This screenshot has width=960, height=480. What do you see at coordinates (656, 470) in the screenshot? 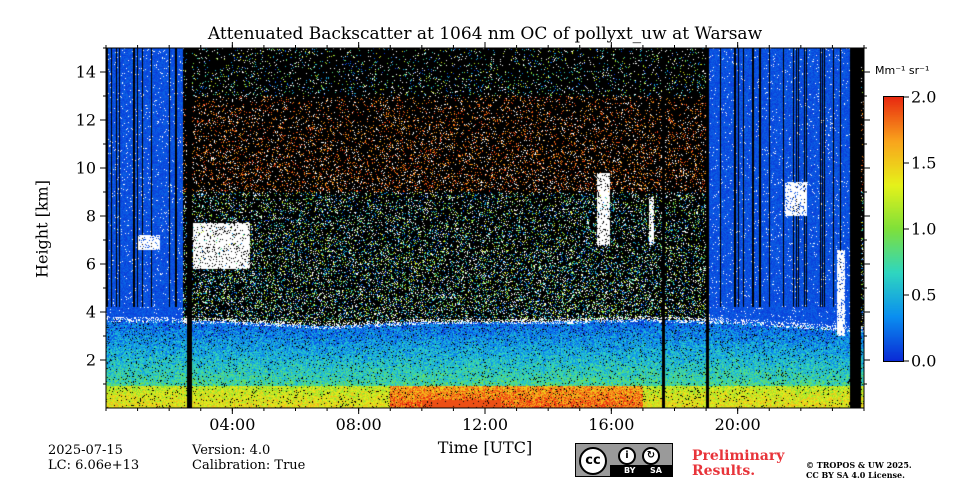
I see `sa-label: SA` at bounding box center [656, 470].